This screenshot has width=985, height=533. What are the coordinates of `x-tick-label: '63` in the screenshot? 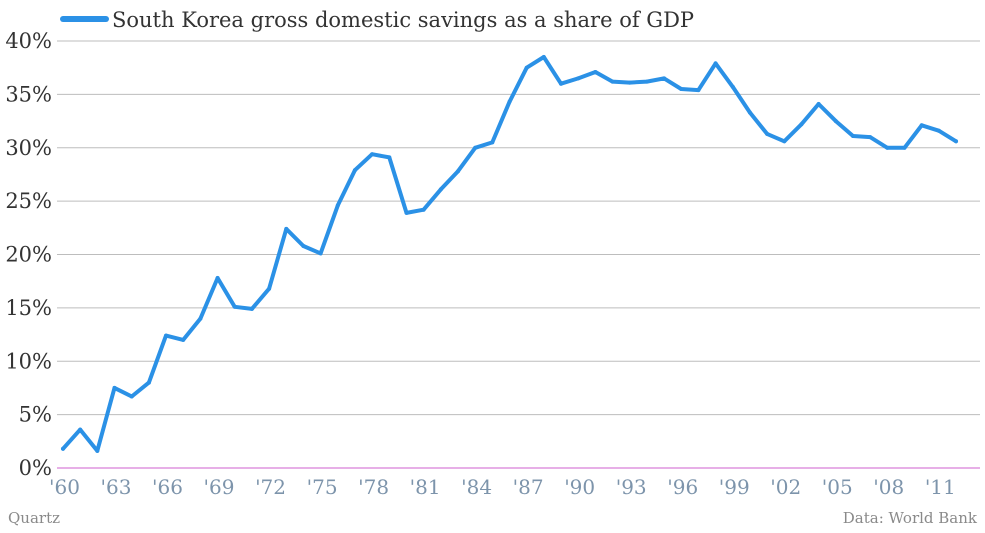 It's located at (116, 487).